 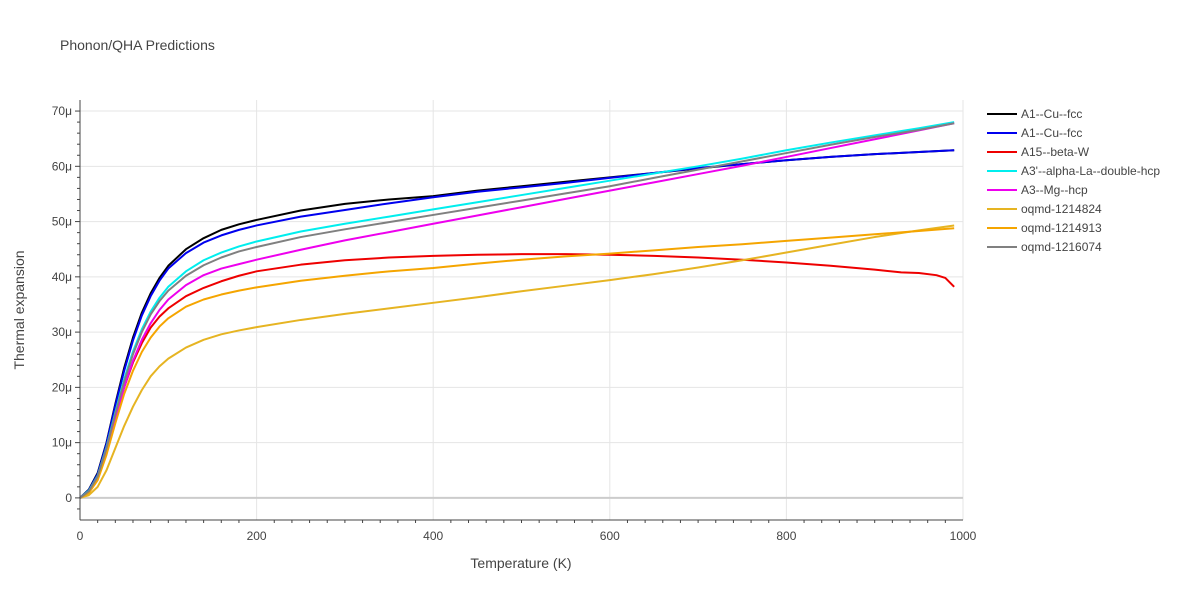 What do you see at coordinates (786, 536) in the screenshot?
I see `x-tick-label: 800` at bounding box center [786, 536].